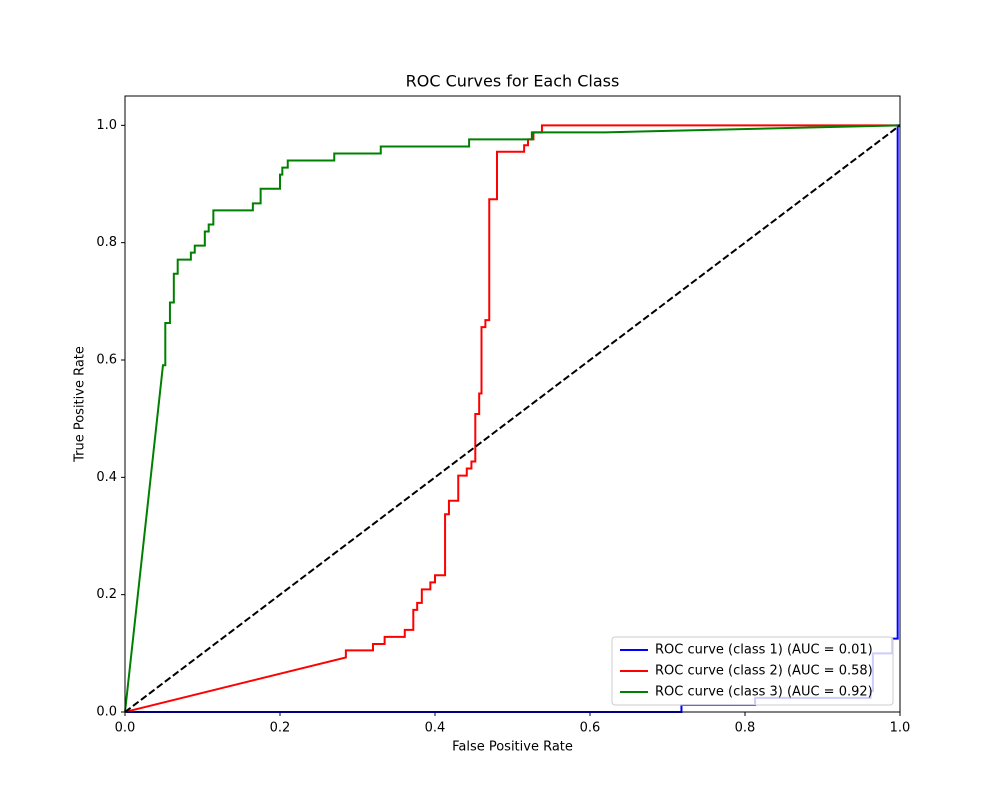  Describe the element at coordinates (764, 671) in the screenshot. I see `legend-label: ROC curve (class 2) (AUC = 0.58)` at that location.